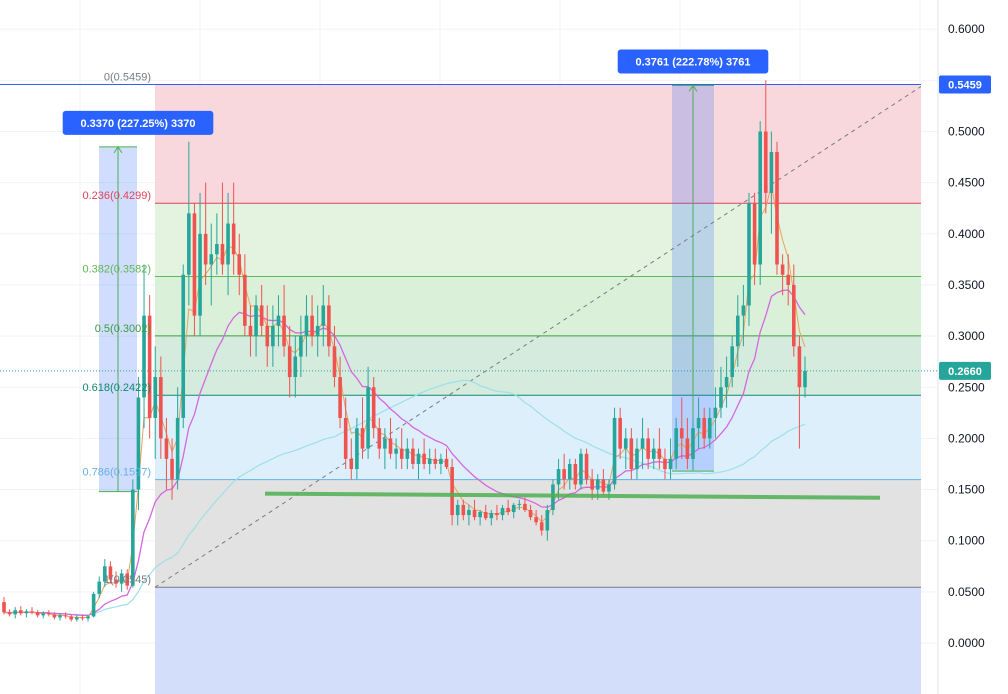  I want to click on current-price-tag, so click(965, 370).